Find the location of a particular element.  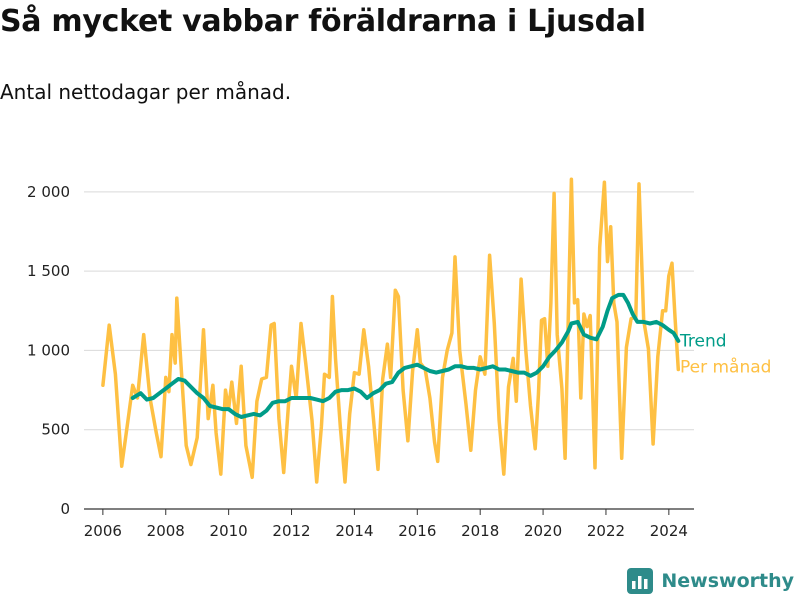

x-tick-label: 2018 is located at coordinates (480, 531).